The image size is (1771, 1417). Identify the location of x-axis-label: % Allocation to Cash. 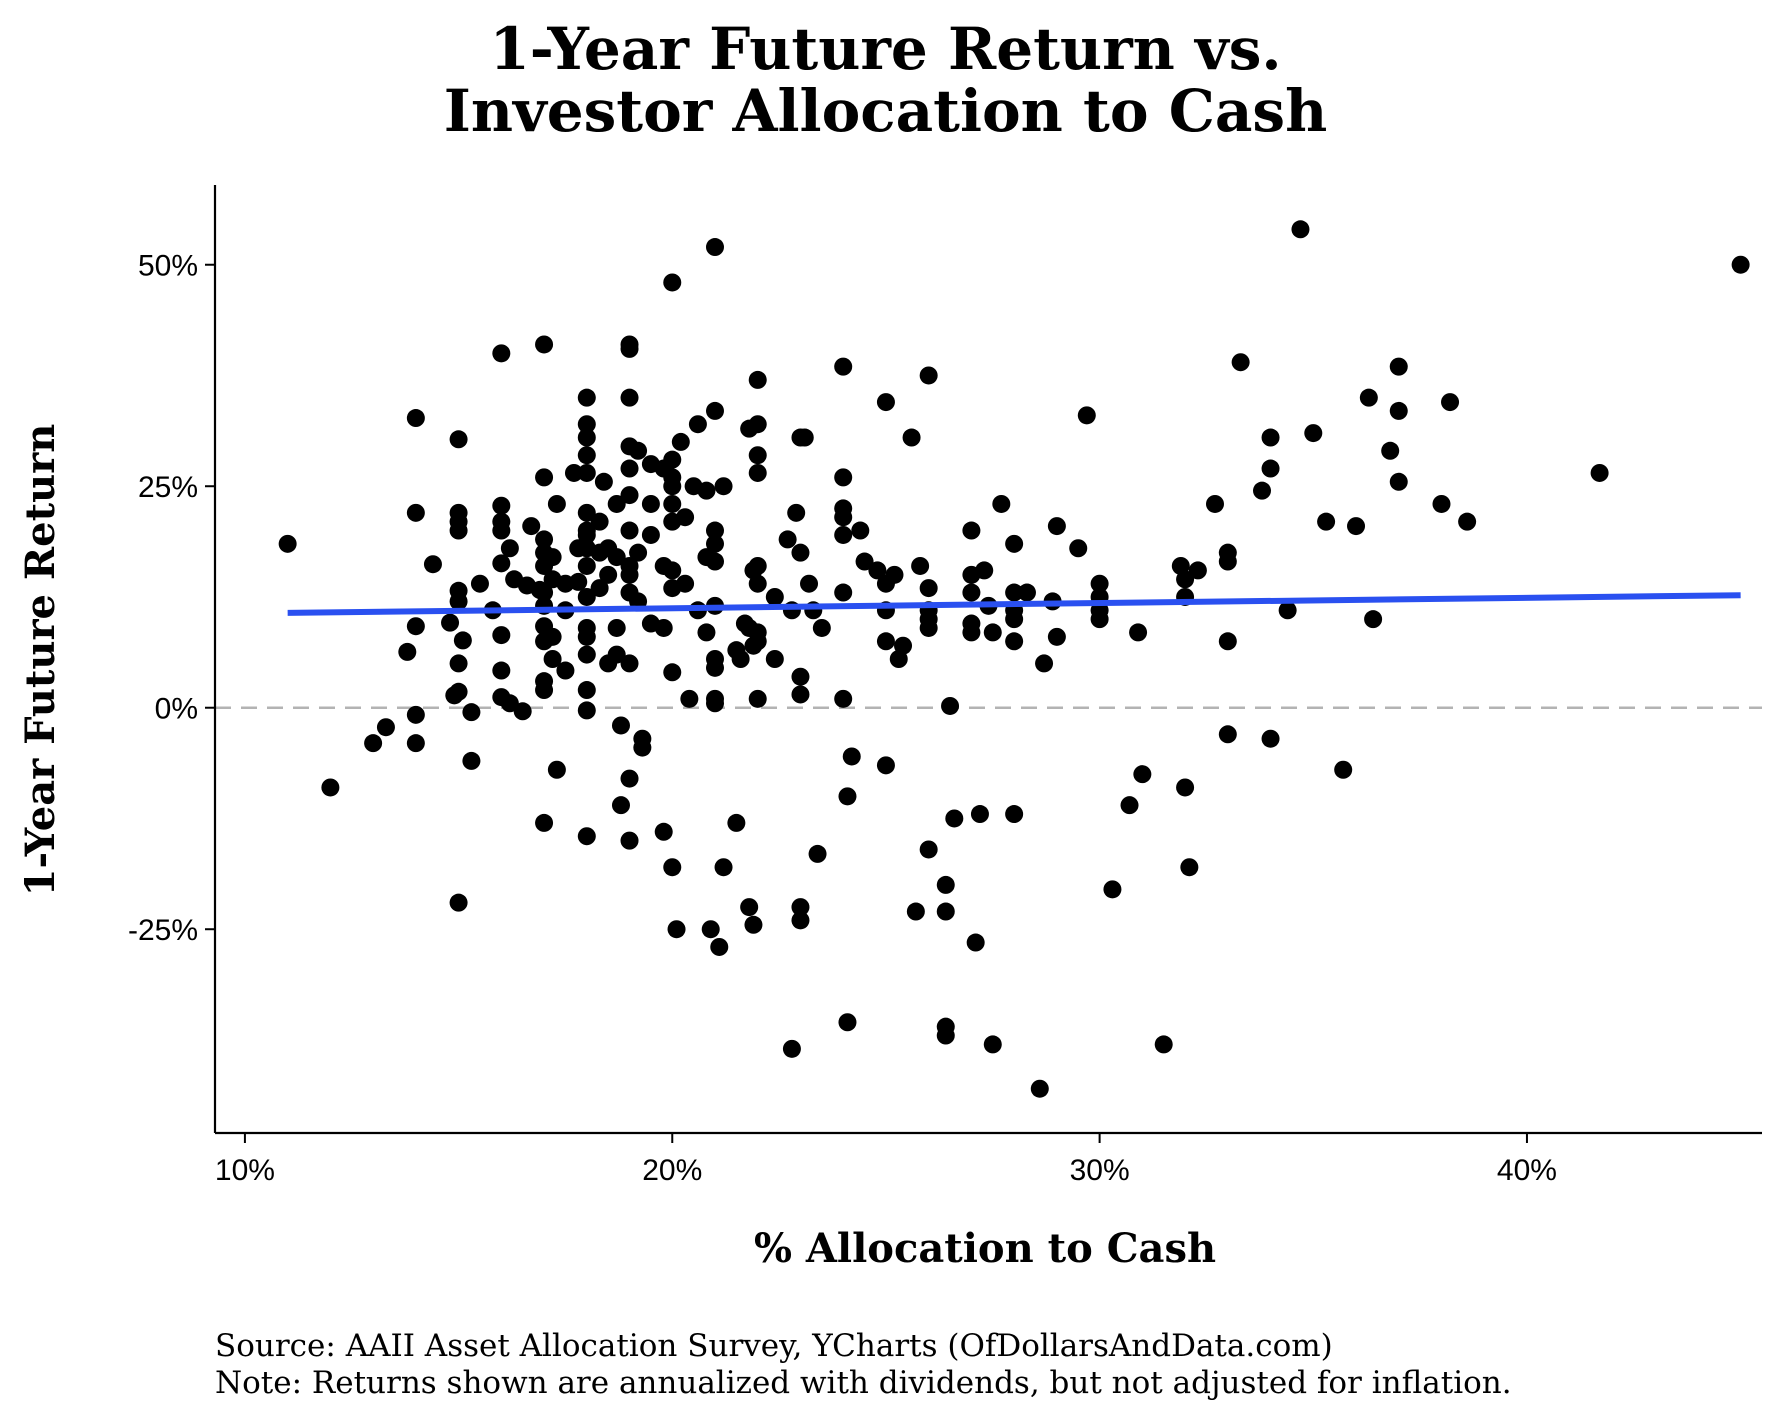
(985, 1248).